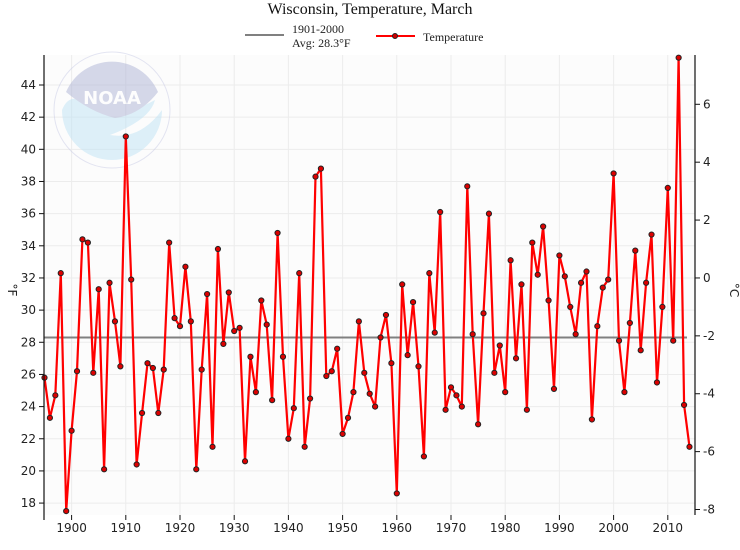 The height and width of the screenshot is (550, 740). Describe the element at coordinates (28, 117) in the screenshot. I see `y-tick-label-left: 42` at that location.